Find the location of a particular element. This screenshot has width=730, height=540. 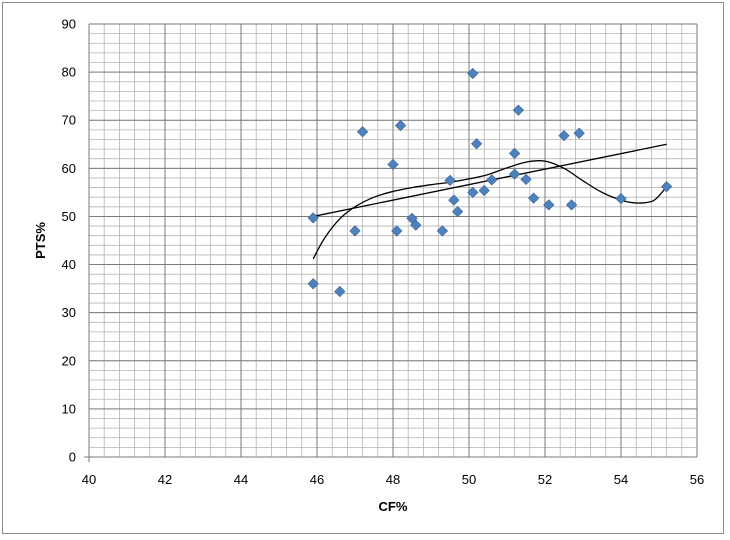

y-tick-label: 30 is located at coordinates (69, 312).